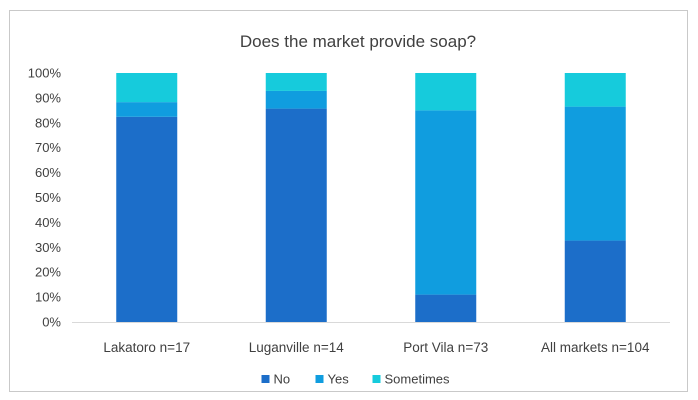 This screenshot has height=400, width=698. What do you see at coordinates (48, 172) in the screenshot?
I see `y-tick-label: 60%` at bounding box center [48, 172].